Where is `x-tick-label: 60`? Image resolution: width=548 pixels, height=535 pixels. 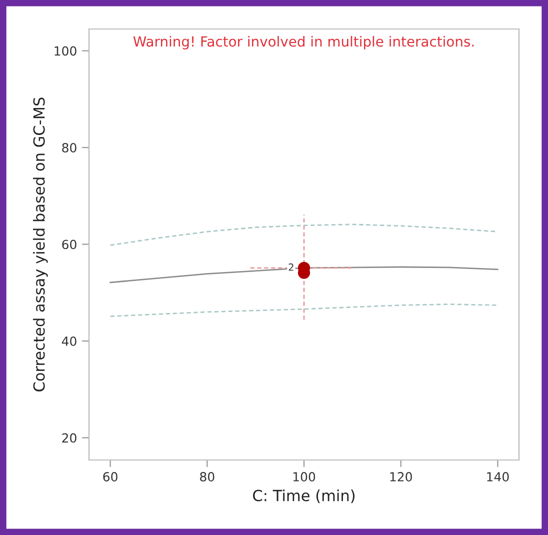
x-tick-label: 60 is located at coordinates (110, 477).